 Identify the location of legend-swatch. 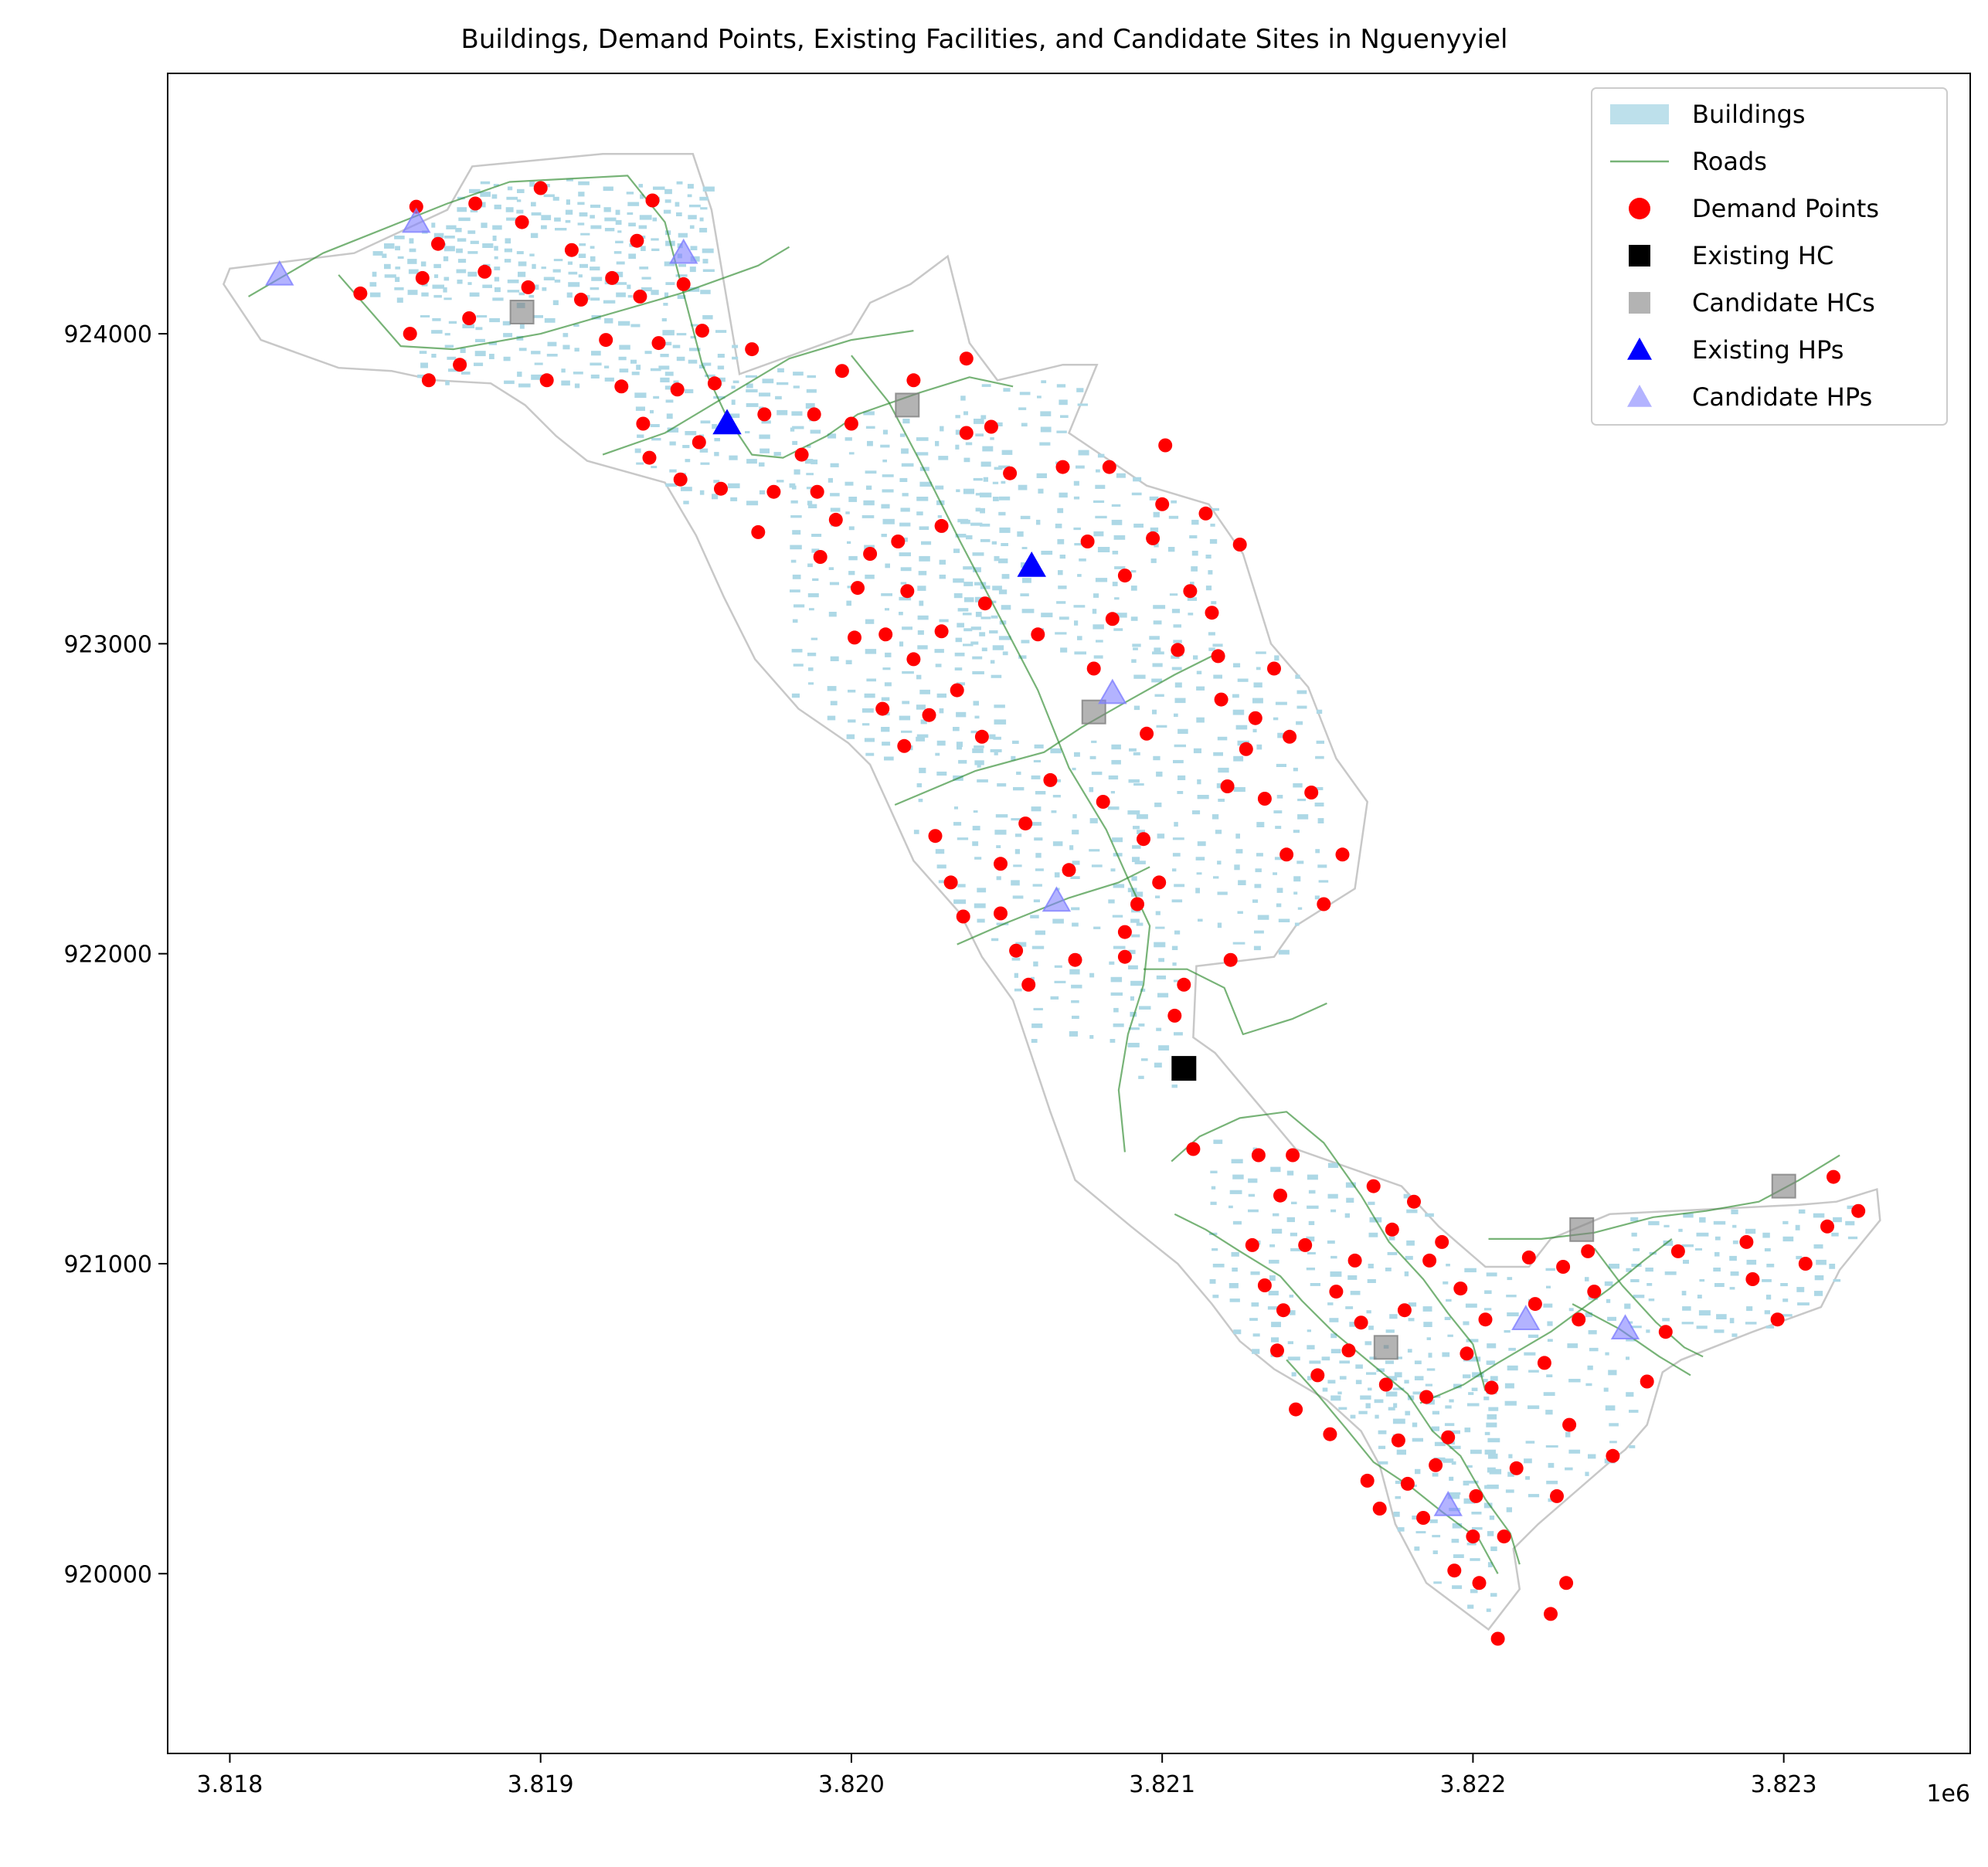
(1639, 303).